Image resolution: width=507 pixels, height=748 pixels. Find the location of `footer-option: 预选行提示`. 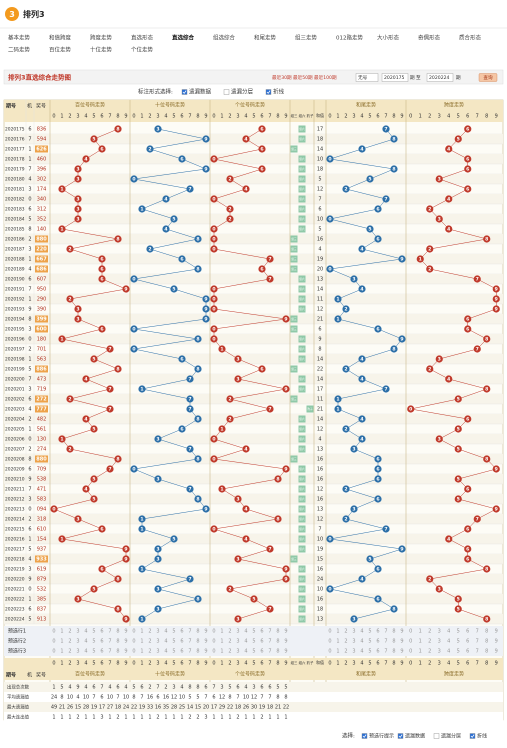

footer-option: 预选行提示 is located at coordinates (381, 736).